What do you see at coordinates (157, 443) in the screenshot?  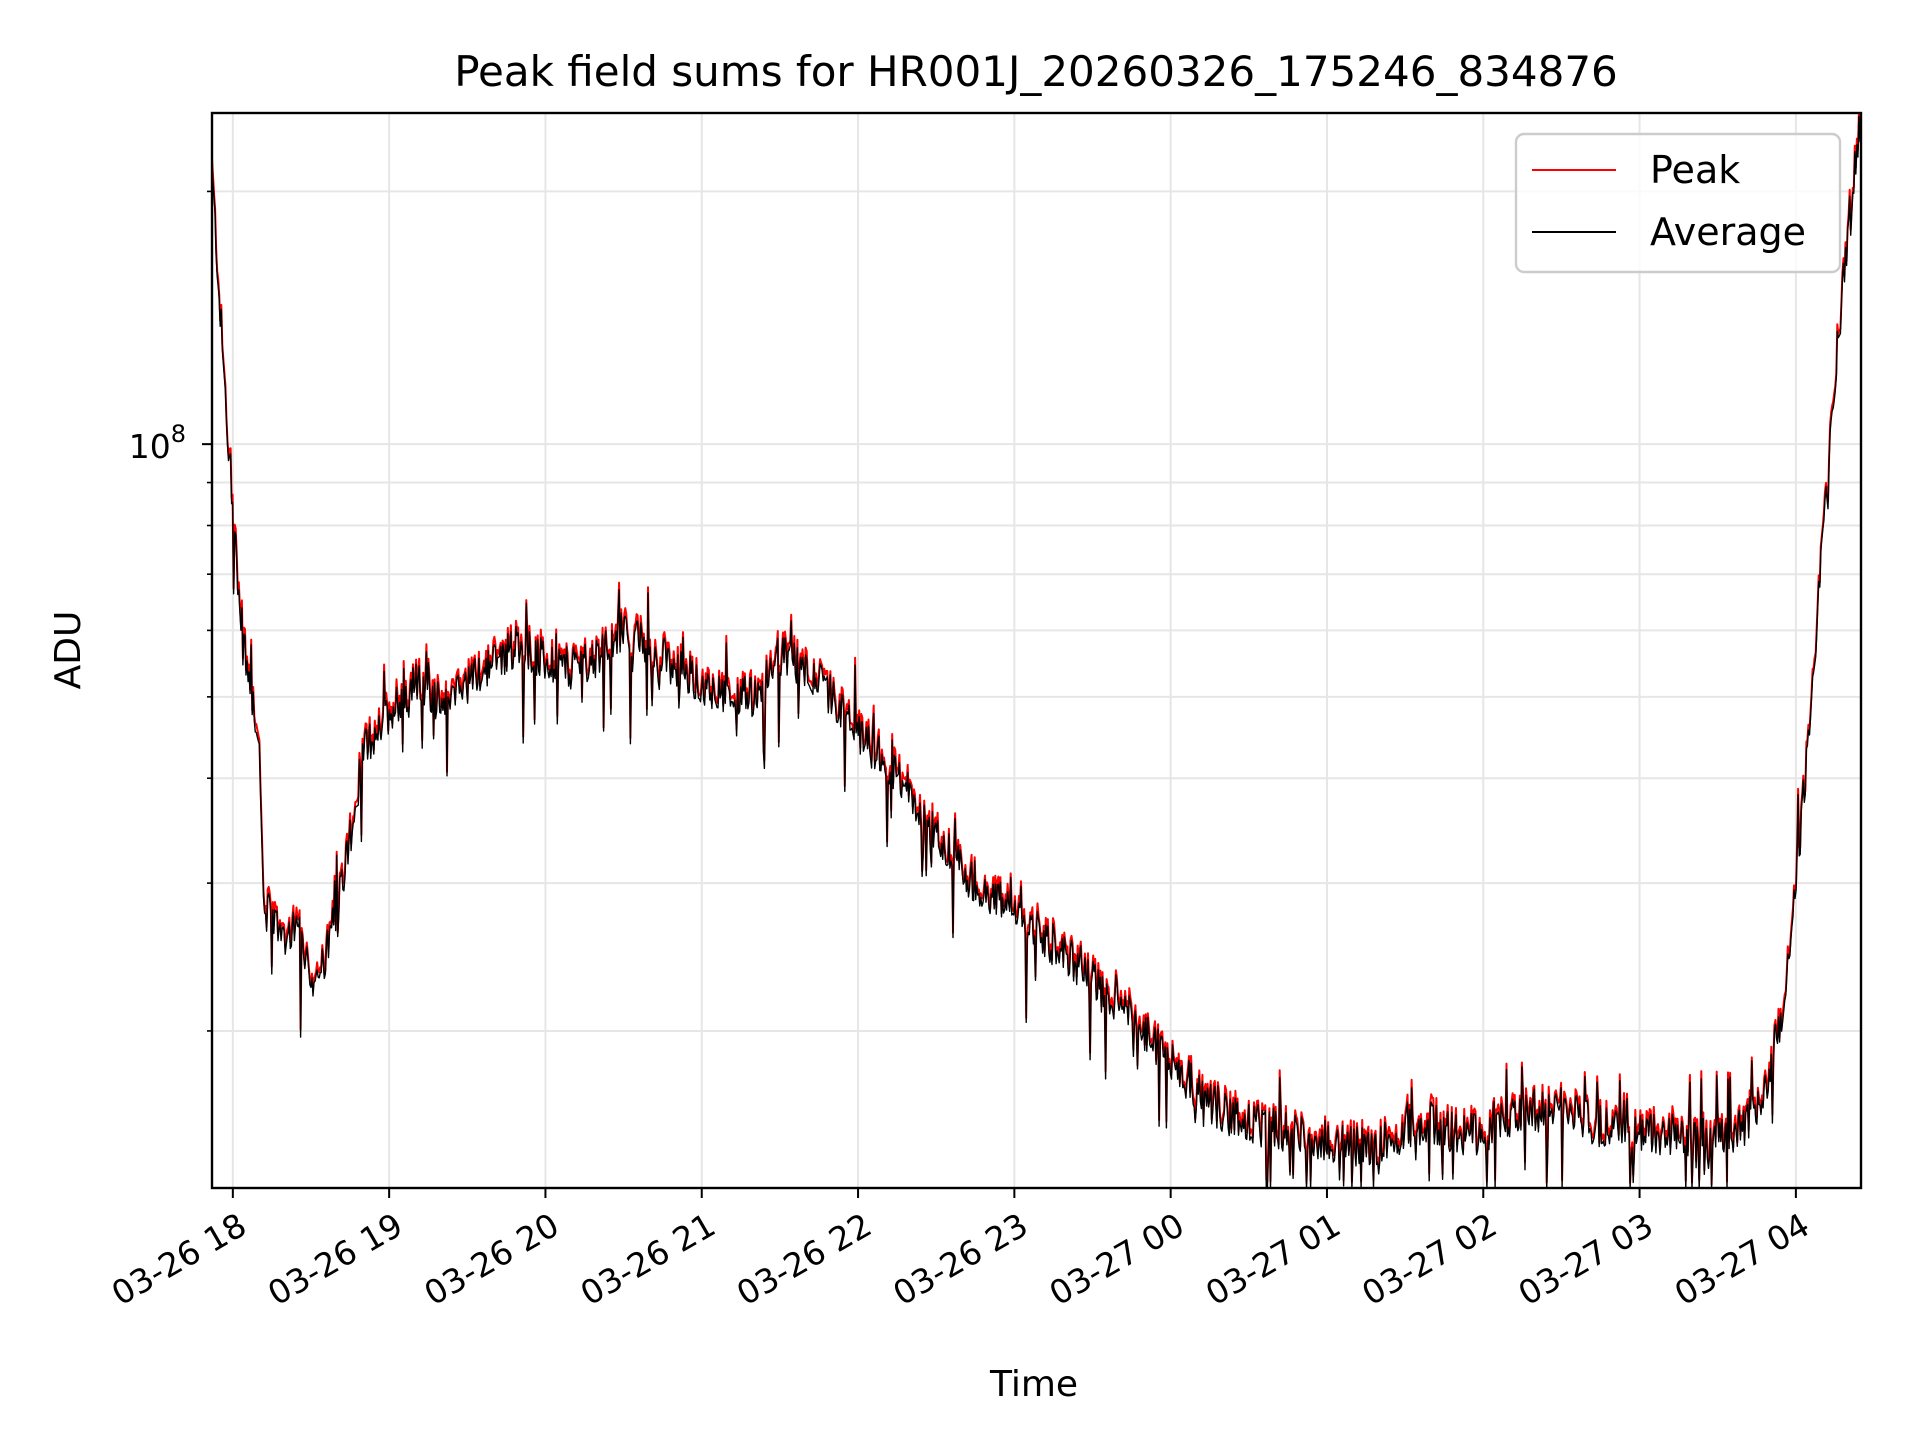 I see `y-tick-label: 108` at bounding box center [157, 443].